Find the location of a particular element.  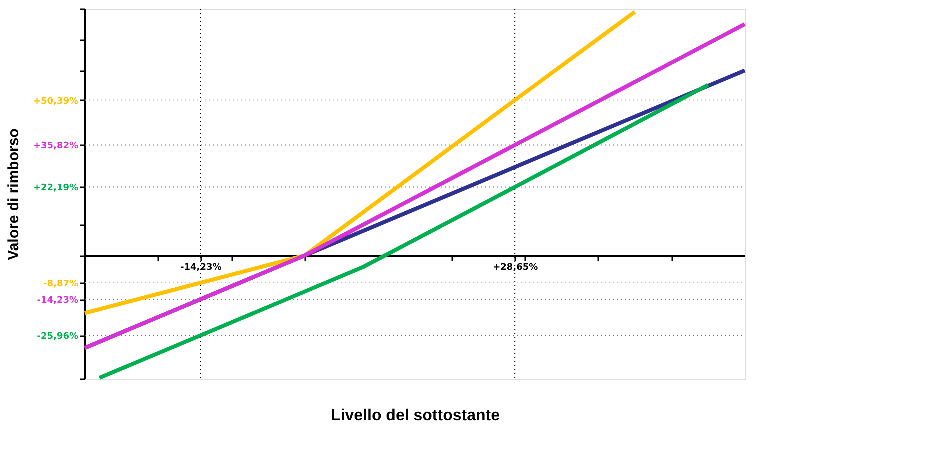

y-tick-label: +22,19% is located at coordinates (55, 189).